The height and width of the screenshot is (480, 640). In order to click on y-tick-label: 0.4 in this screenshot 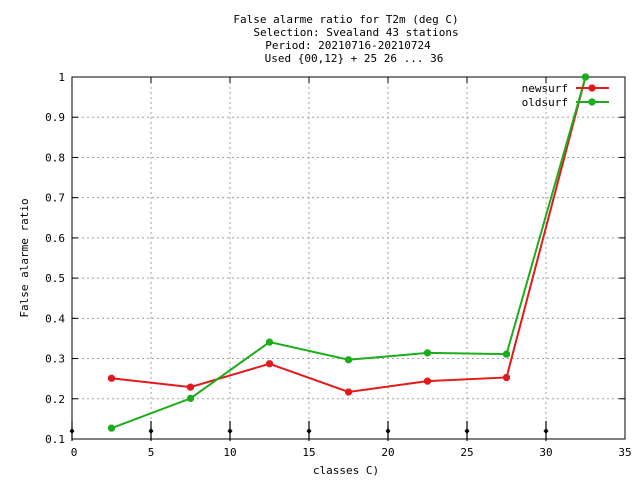, I will do `click(55, 318)`.